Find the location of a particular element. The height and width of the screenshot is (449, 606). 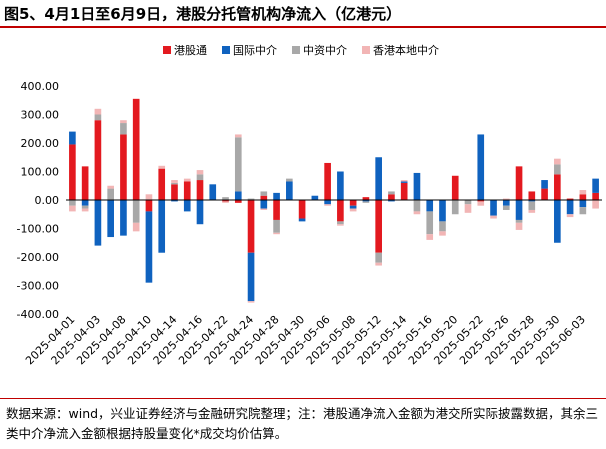

y-tick-label: -300.00 is located at coordinates (38, 286).